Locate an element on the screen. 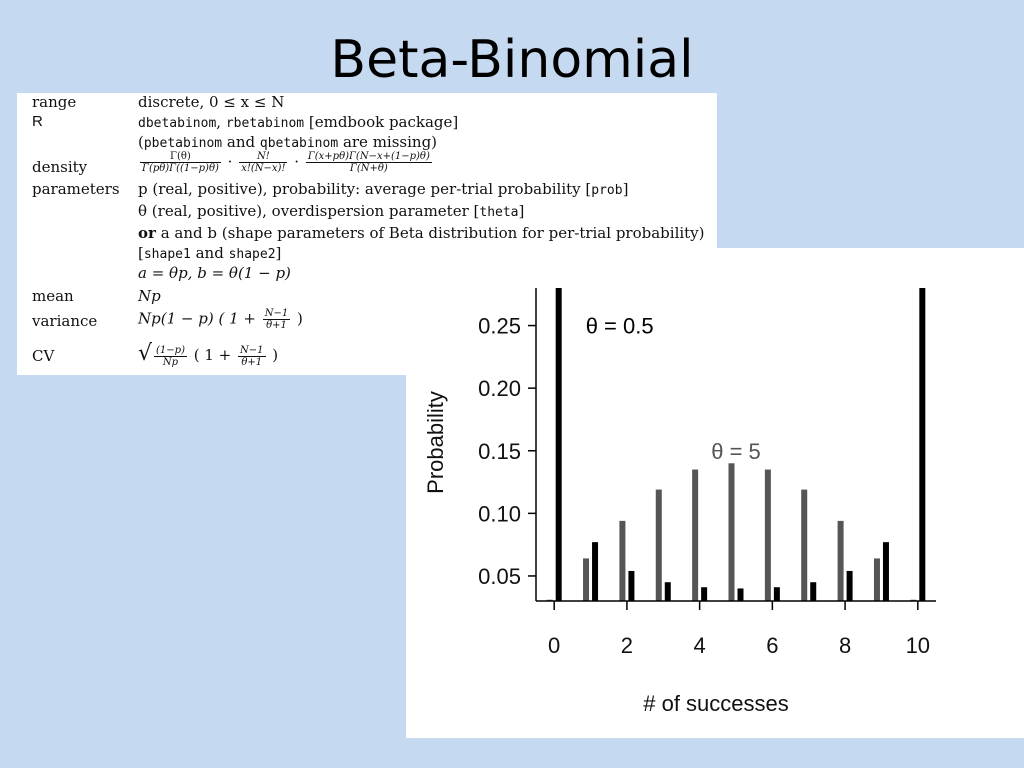 The height and width of the screenshot is (768, 1024). r-and: and is located at coordinates (241, 142).